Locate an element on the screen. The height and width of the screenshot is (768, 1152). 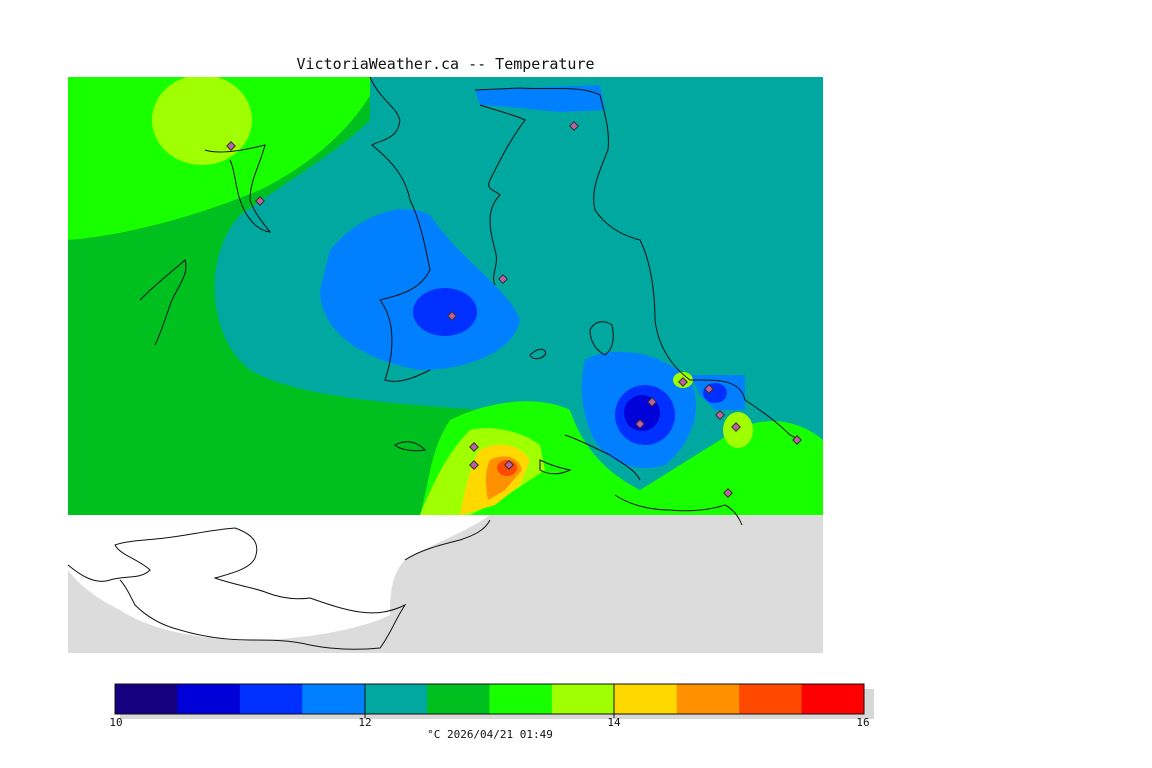
legend-swatches is located at coordinates (490, 701).